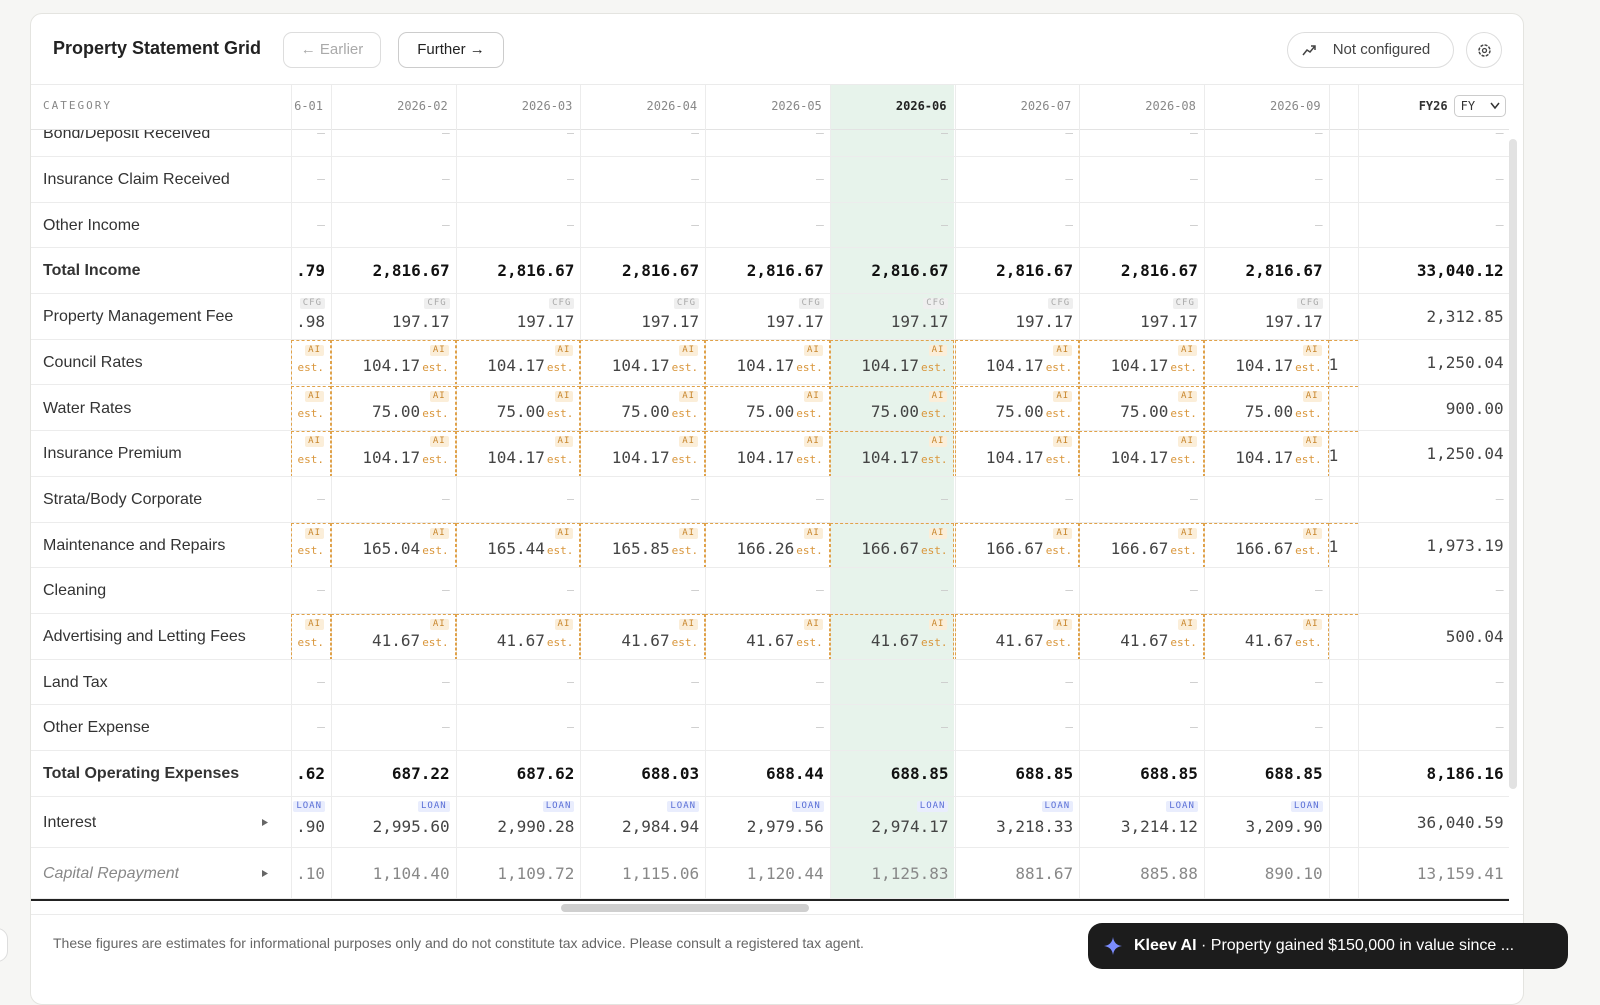 This screenshot has width=1600, height=1005. Describe the element at coordinates (421, 321) in the screenshot. I see `cell-value-wrap: 197.17` at that location.